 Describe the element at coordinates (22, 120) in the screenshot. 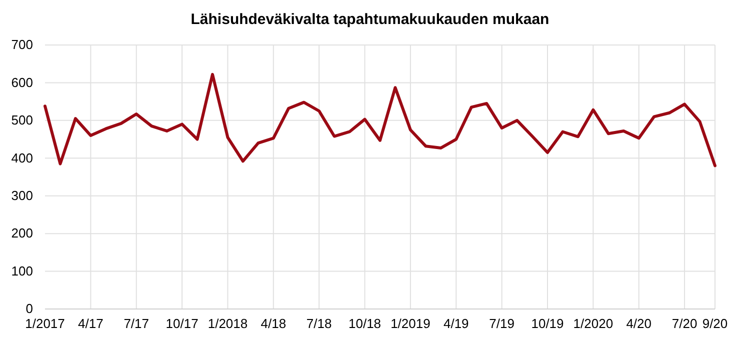

I see `y-tick-label: 500` at that location.